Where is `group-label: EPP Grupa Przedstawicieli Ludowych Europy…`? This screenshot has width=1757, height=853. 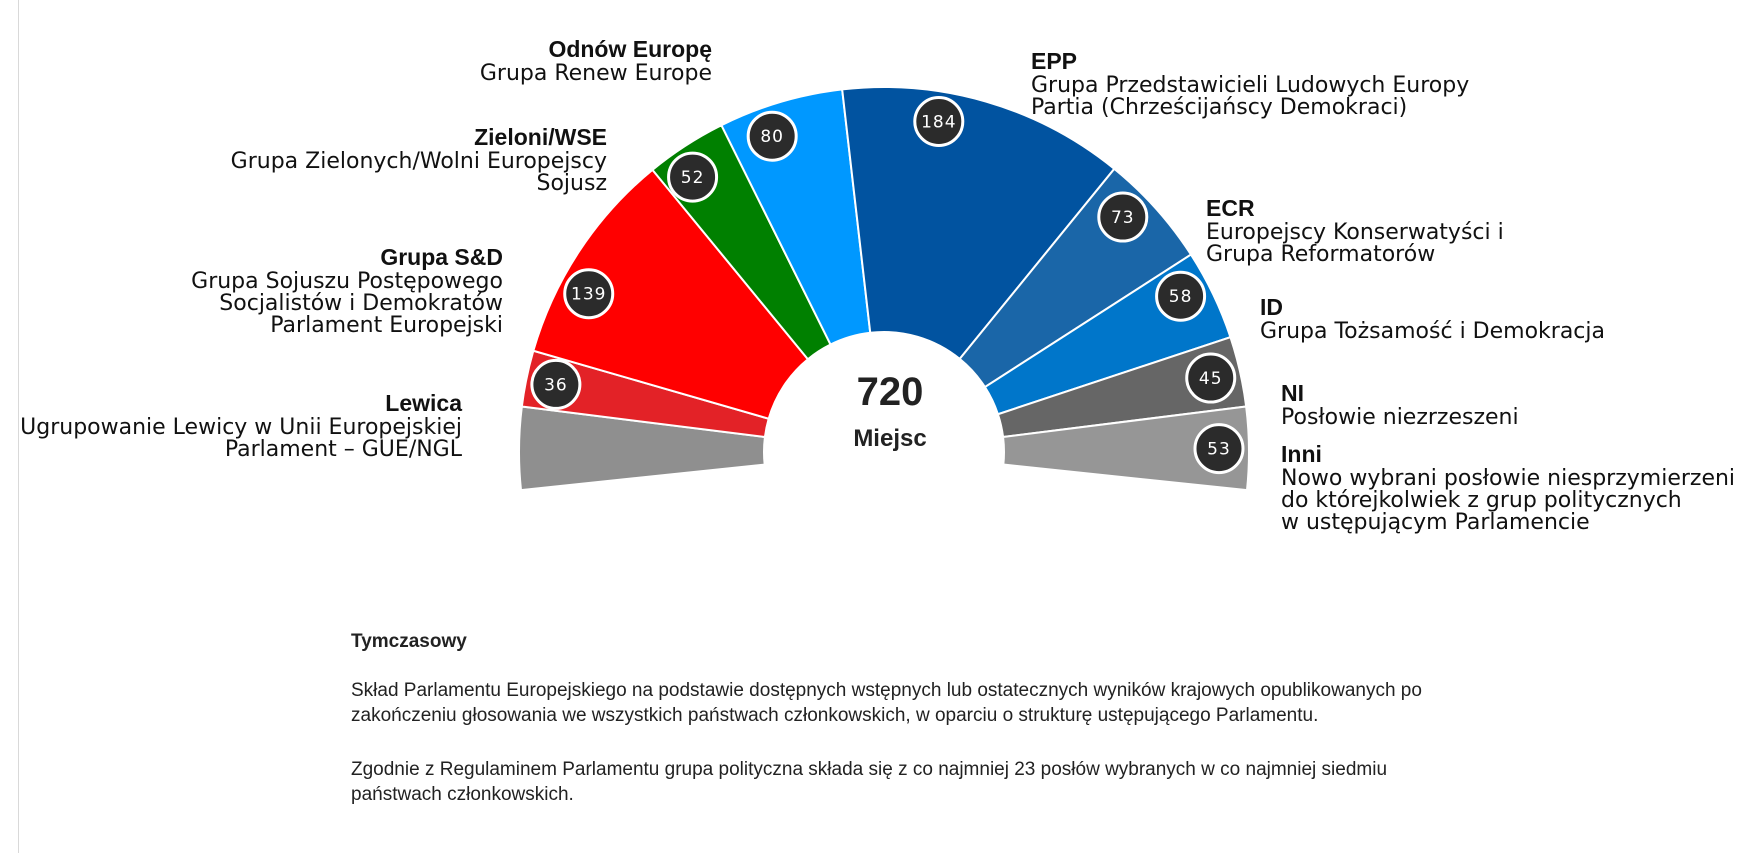 group-label: EPP Grupa Przedstawicieli Ludowych Europy… is located at coordinates (1250, 83).